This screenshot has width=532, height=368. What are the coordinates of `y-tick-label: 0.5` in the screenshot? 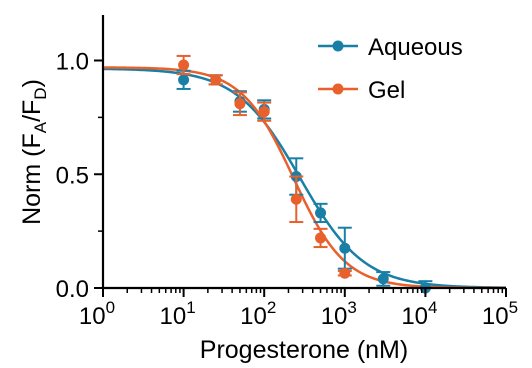 It's located at (72, 175).